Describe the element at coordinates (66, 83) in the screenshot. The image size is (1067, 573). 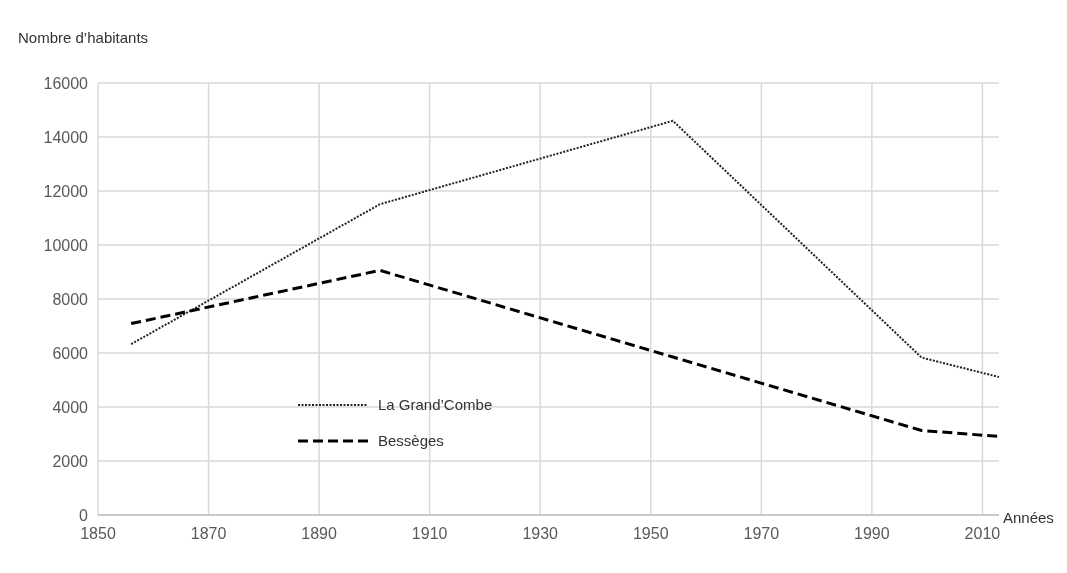
I see `y-tick-label: 16000` at that location.